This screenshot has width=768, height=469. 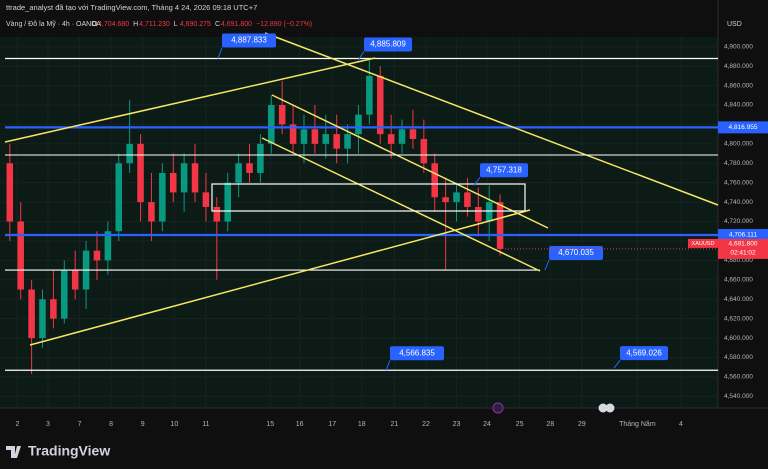 I want to click on annotation-label: 4,569.026, so click(x=644, y=352).